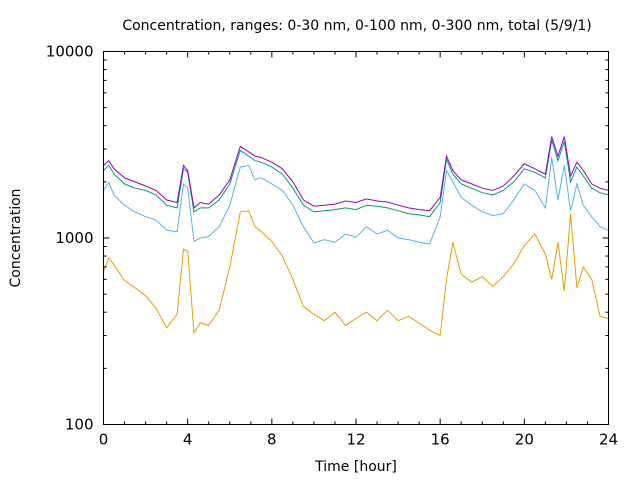 This screenshot has width=640, height=480. What do you see at coordinates (524, 440) in the screenshot?
I see `x-tick-label: 20` at bounding box center [524, 440].